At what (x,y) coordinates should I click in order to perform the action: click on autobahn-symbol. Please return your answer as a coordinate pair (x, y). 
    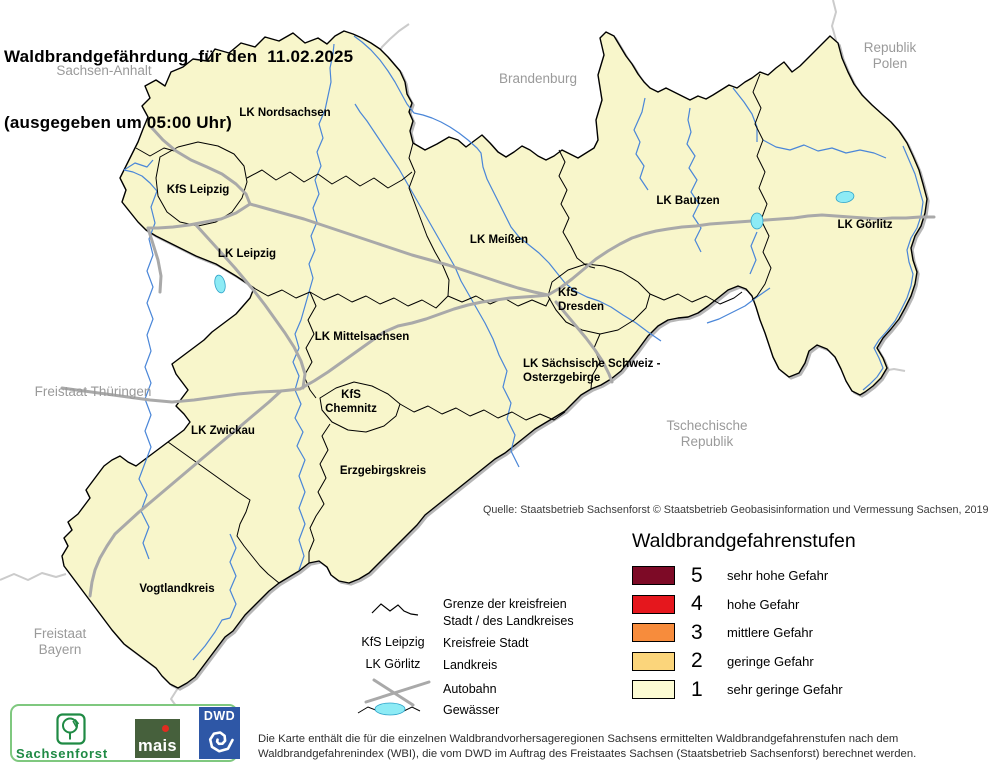
    Looking at the image, I should click on (397, 692).